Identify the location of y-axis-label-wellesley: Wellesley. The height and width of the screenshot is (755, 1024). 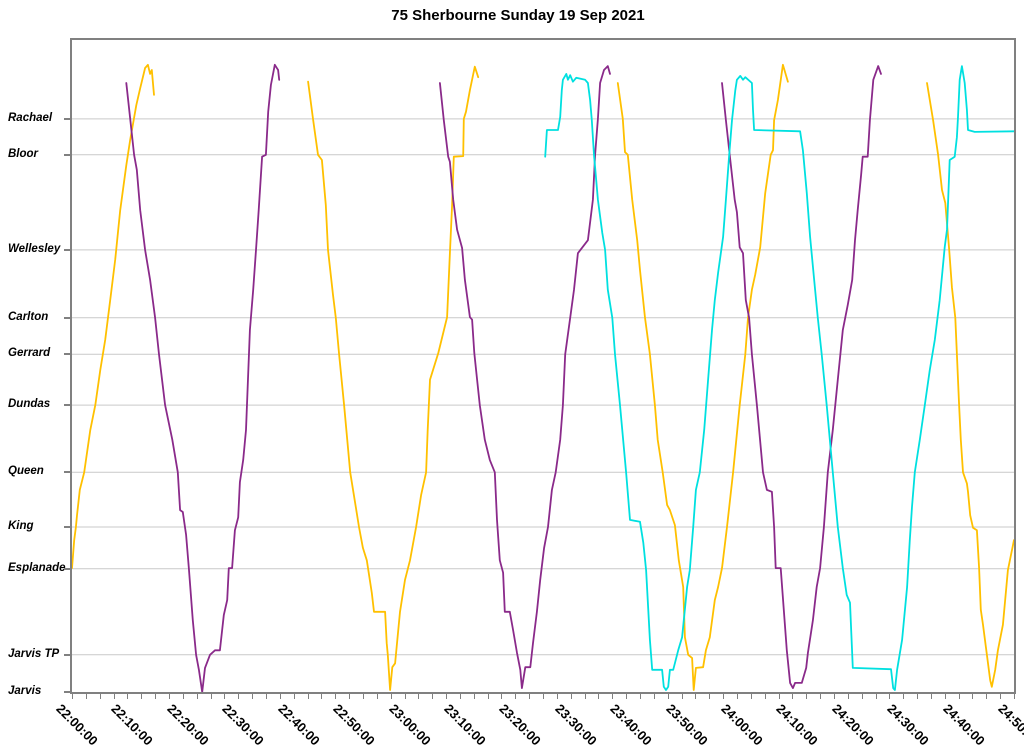
(34, 248).